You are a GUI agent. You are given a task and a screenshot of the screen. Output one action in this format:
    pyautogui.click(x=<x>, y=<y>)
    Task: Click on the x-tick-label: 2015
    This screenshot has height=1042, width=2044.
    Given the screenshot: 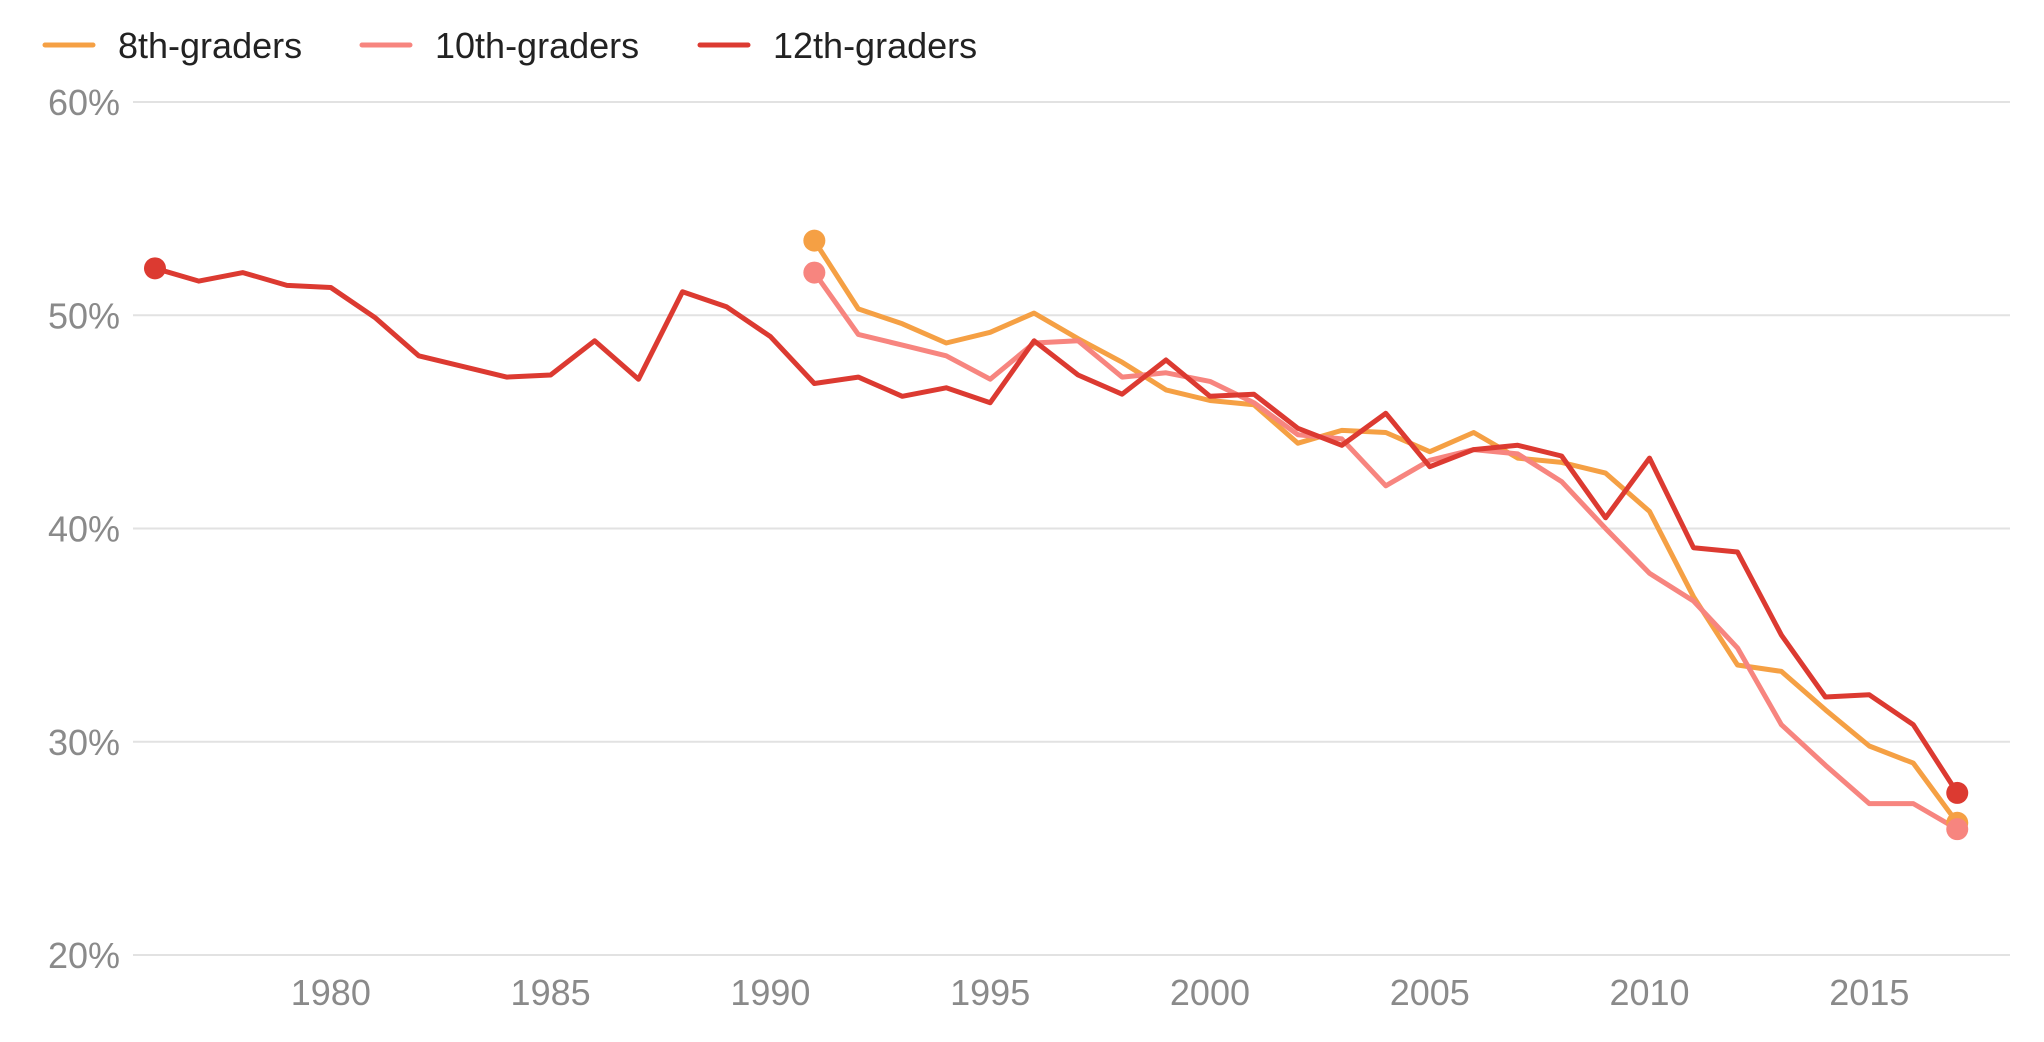 What is the action you would take?
    pyautogui.click(x=1869, y=992)
    